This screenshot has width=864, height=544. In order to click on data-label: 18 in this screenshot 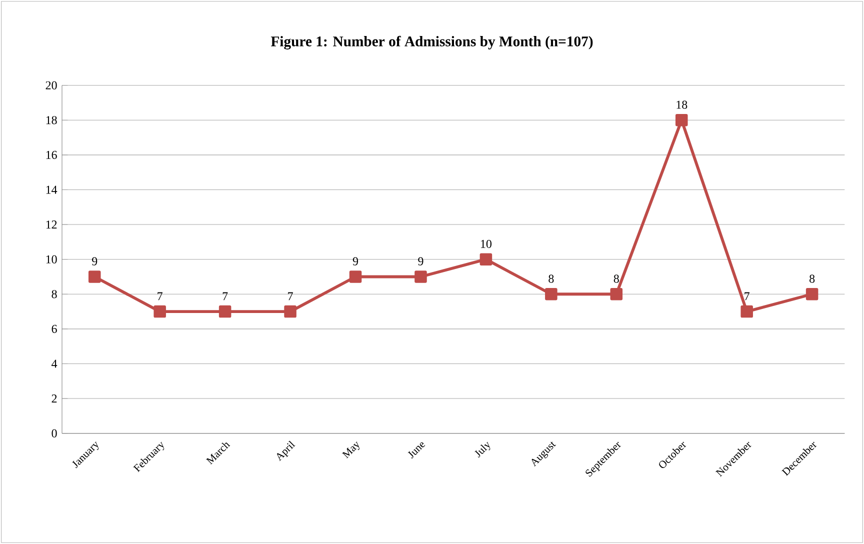, I will do `click(682, 104)`.